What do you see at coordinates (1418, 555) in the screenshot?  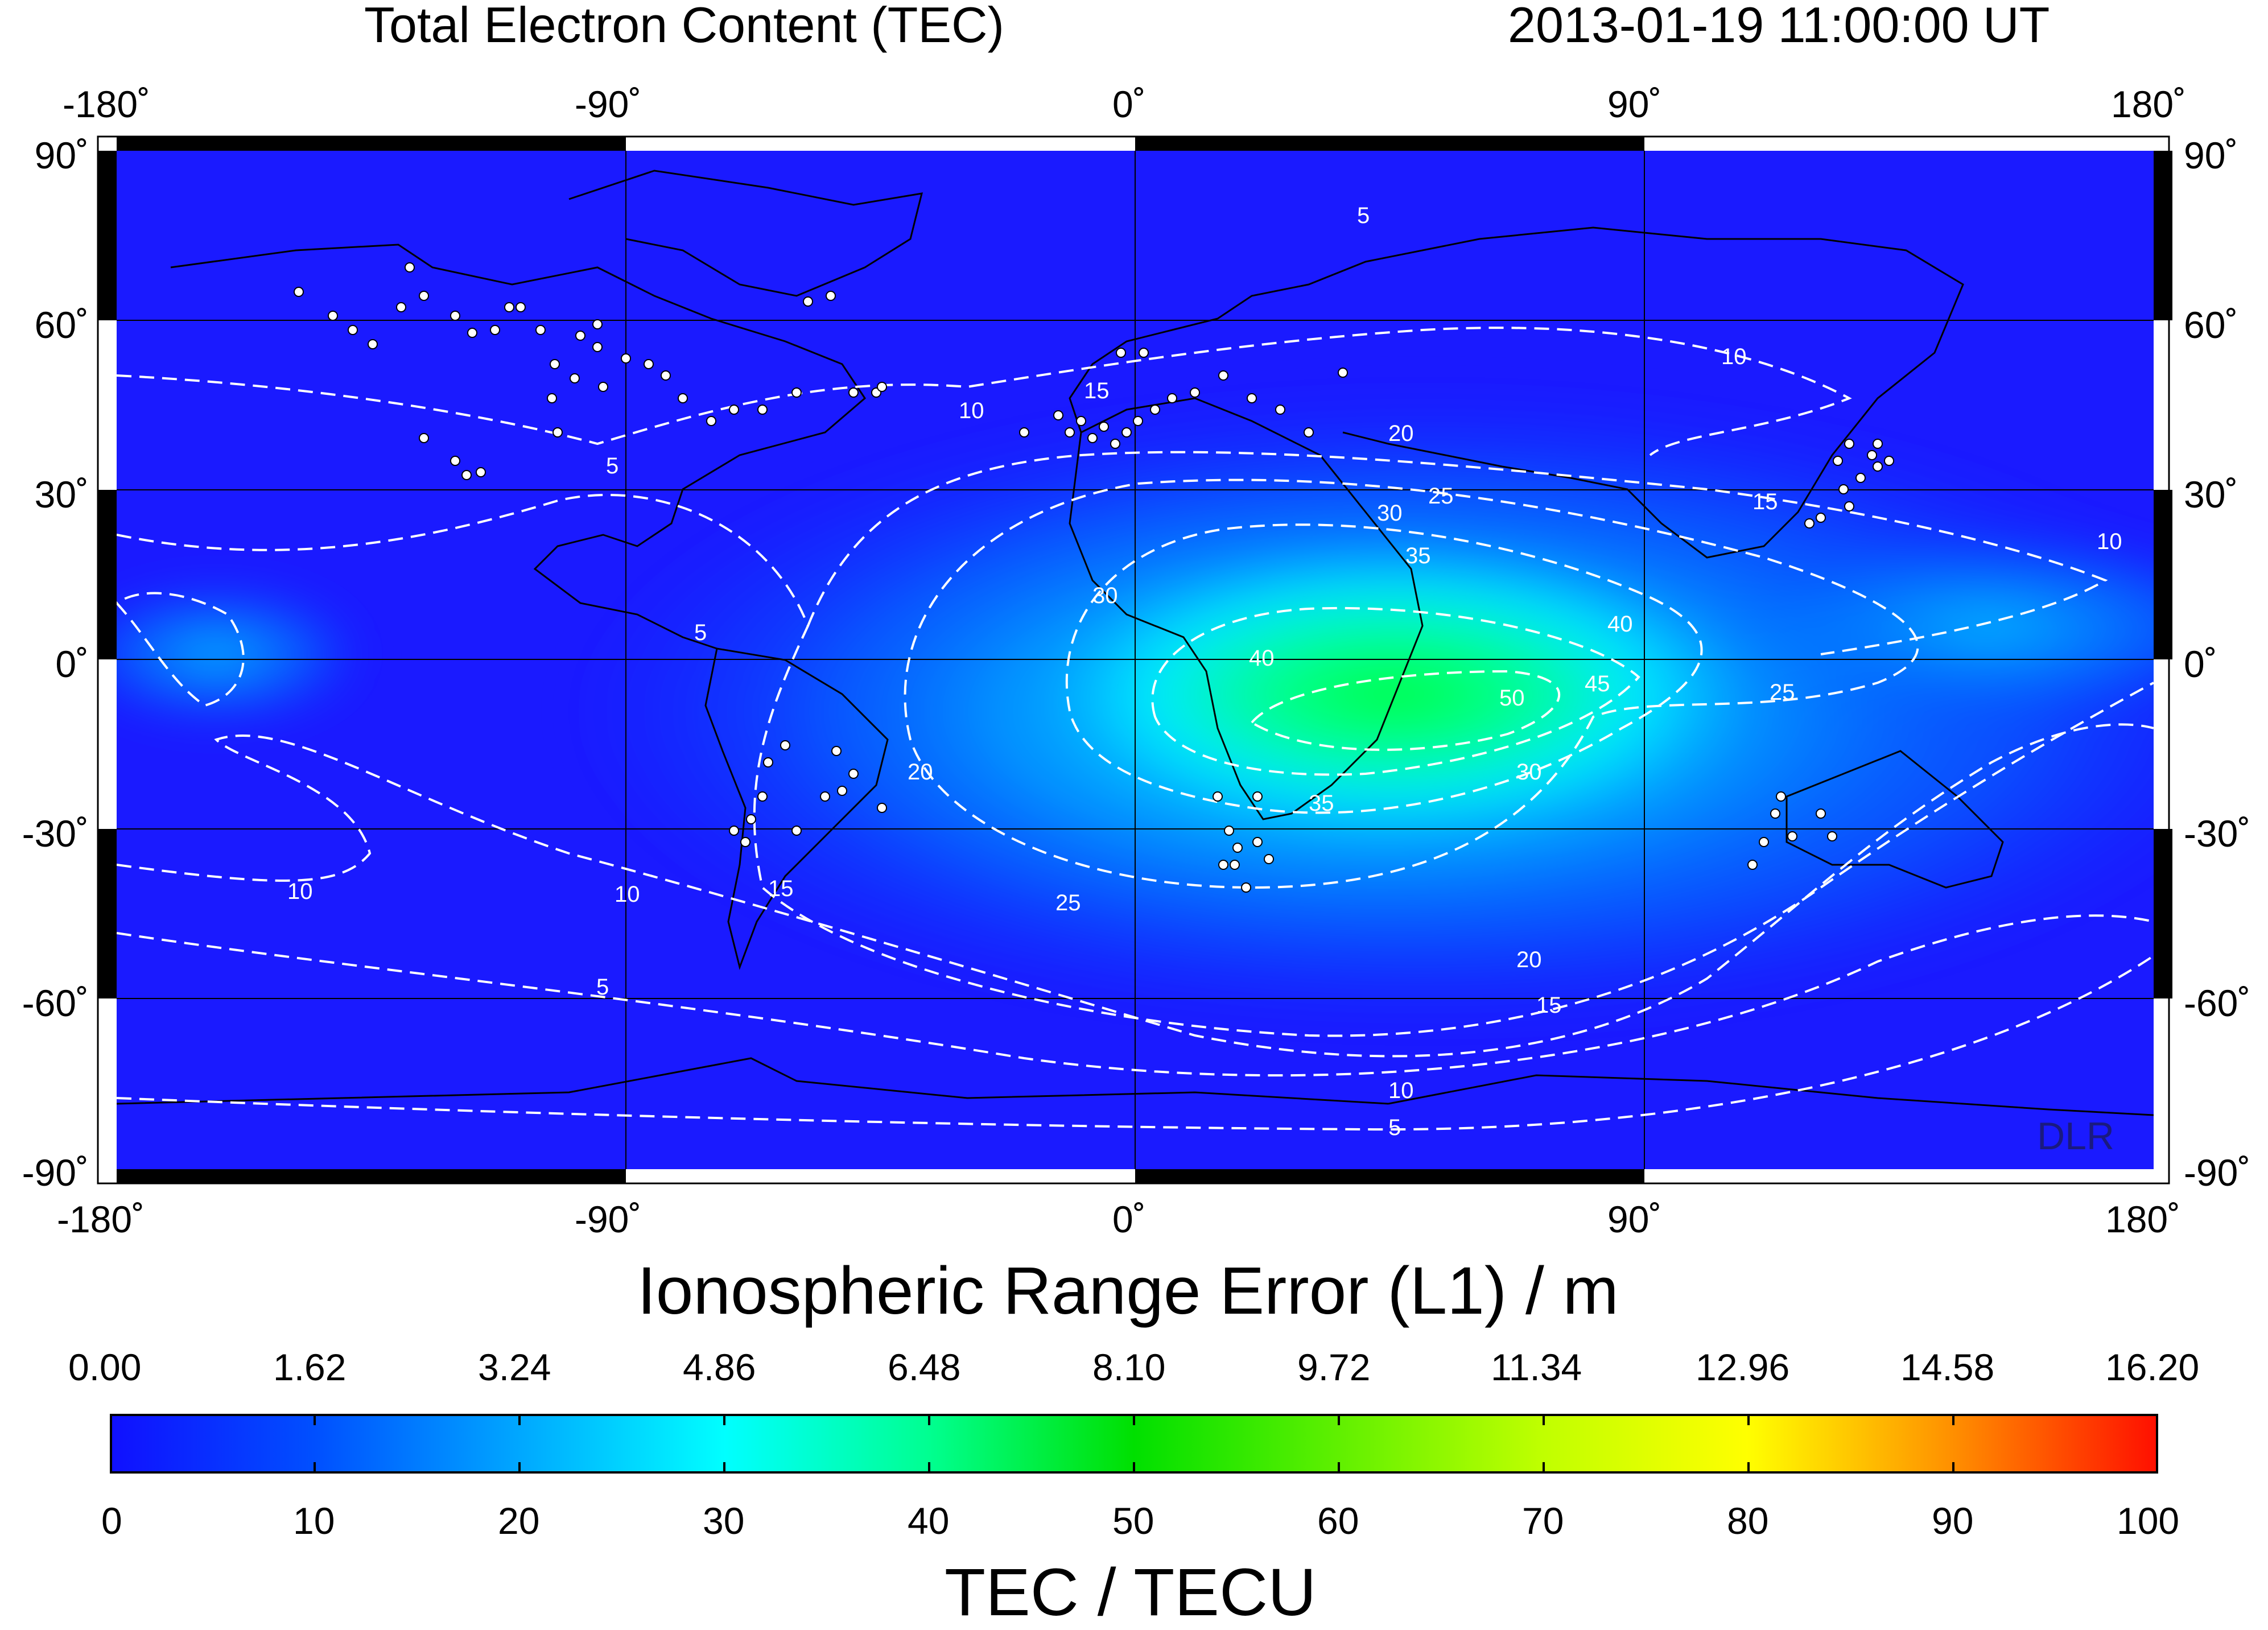 I see `contour-label-35-asia: 35` at bounding box center [1418, 555].